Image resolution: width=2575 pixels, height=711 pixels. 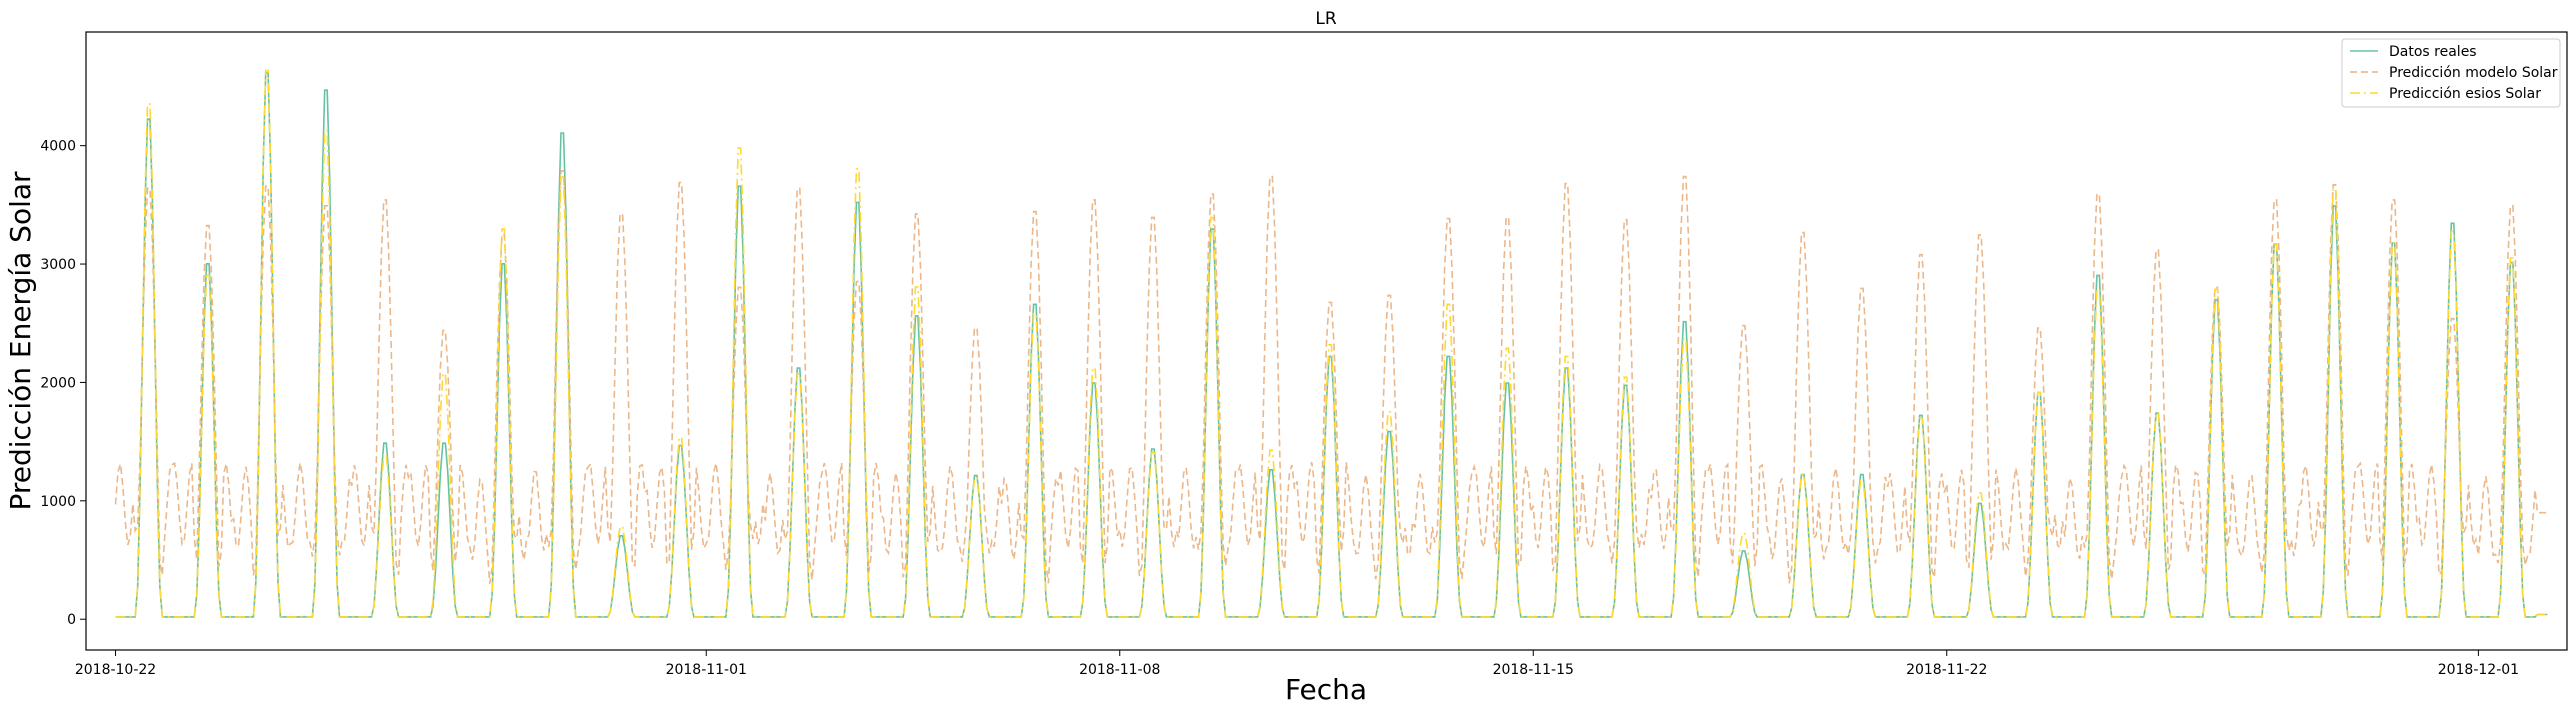 I want to click on x-tick-label: 2018-11-01, so click(x=706, y=670).